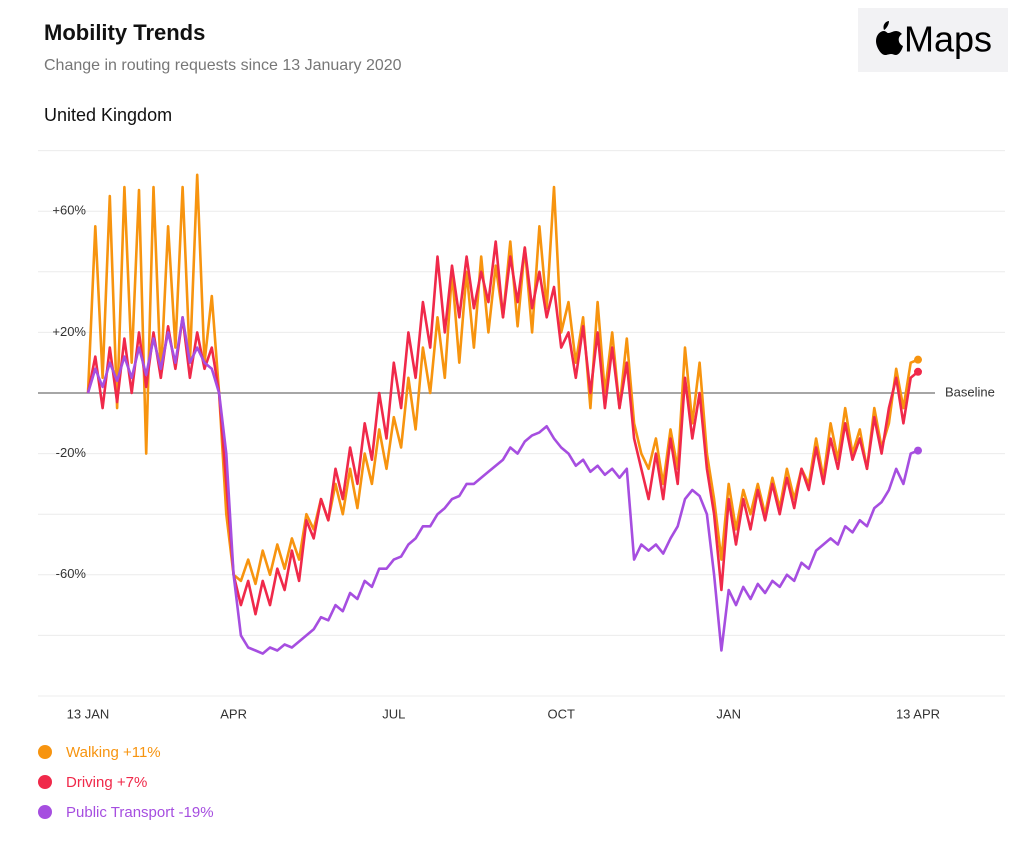 The image size is (1024, 845). I want to click on x-tick-label: APR, so click(233, 713).